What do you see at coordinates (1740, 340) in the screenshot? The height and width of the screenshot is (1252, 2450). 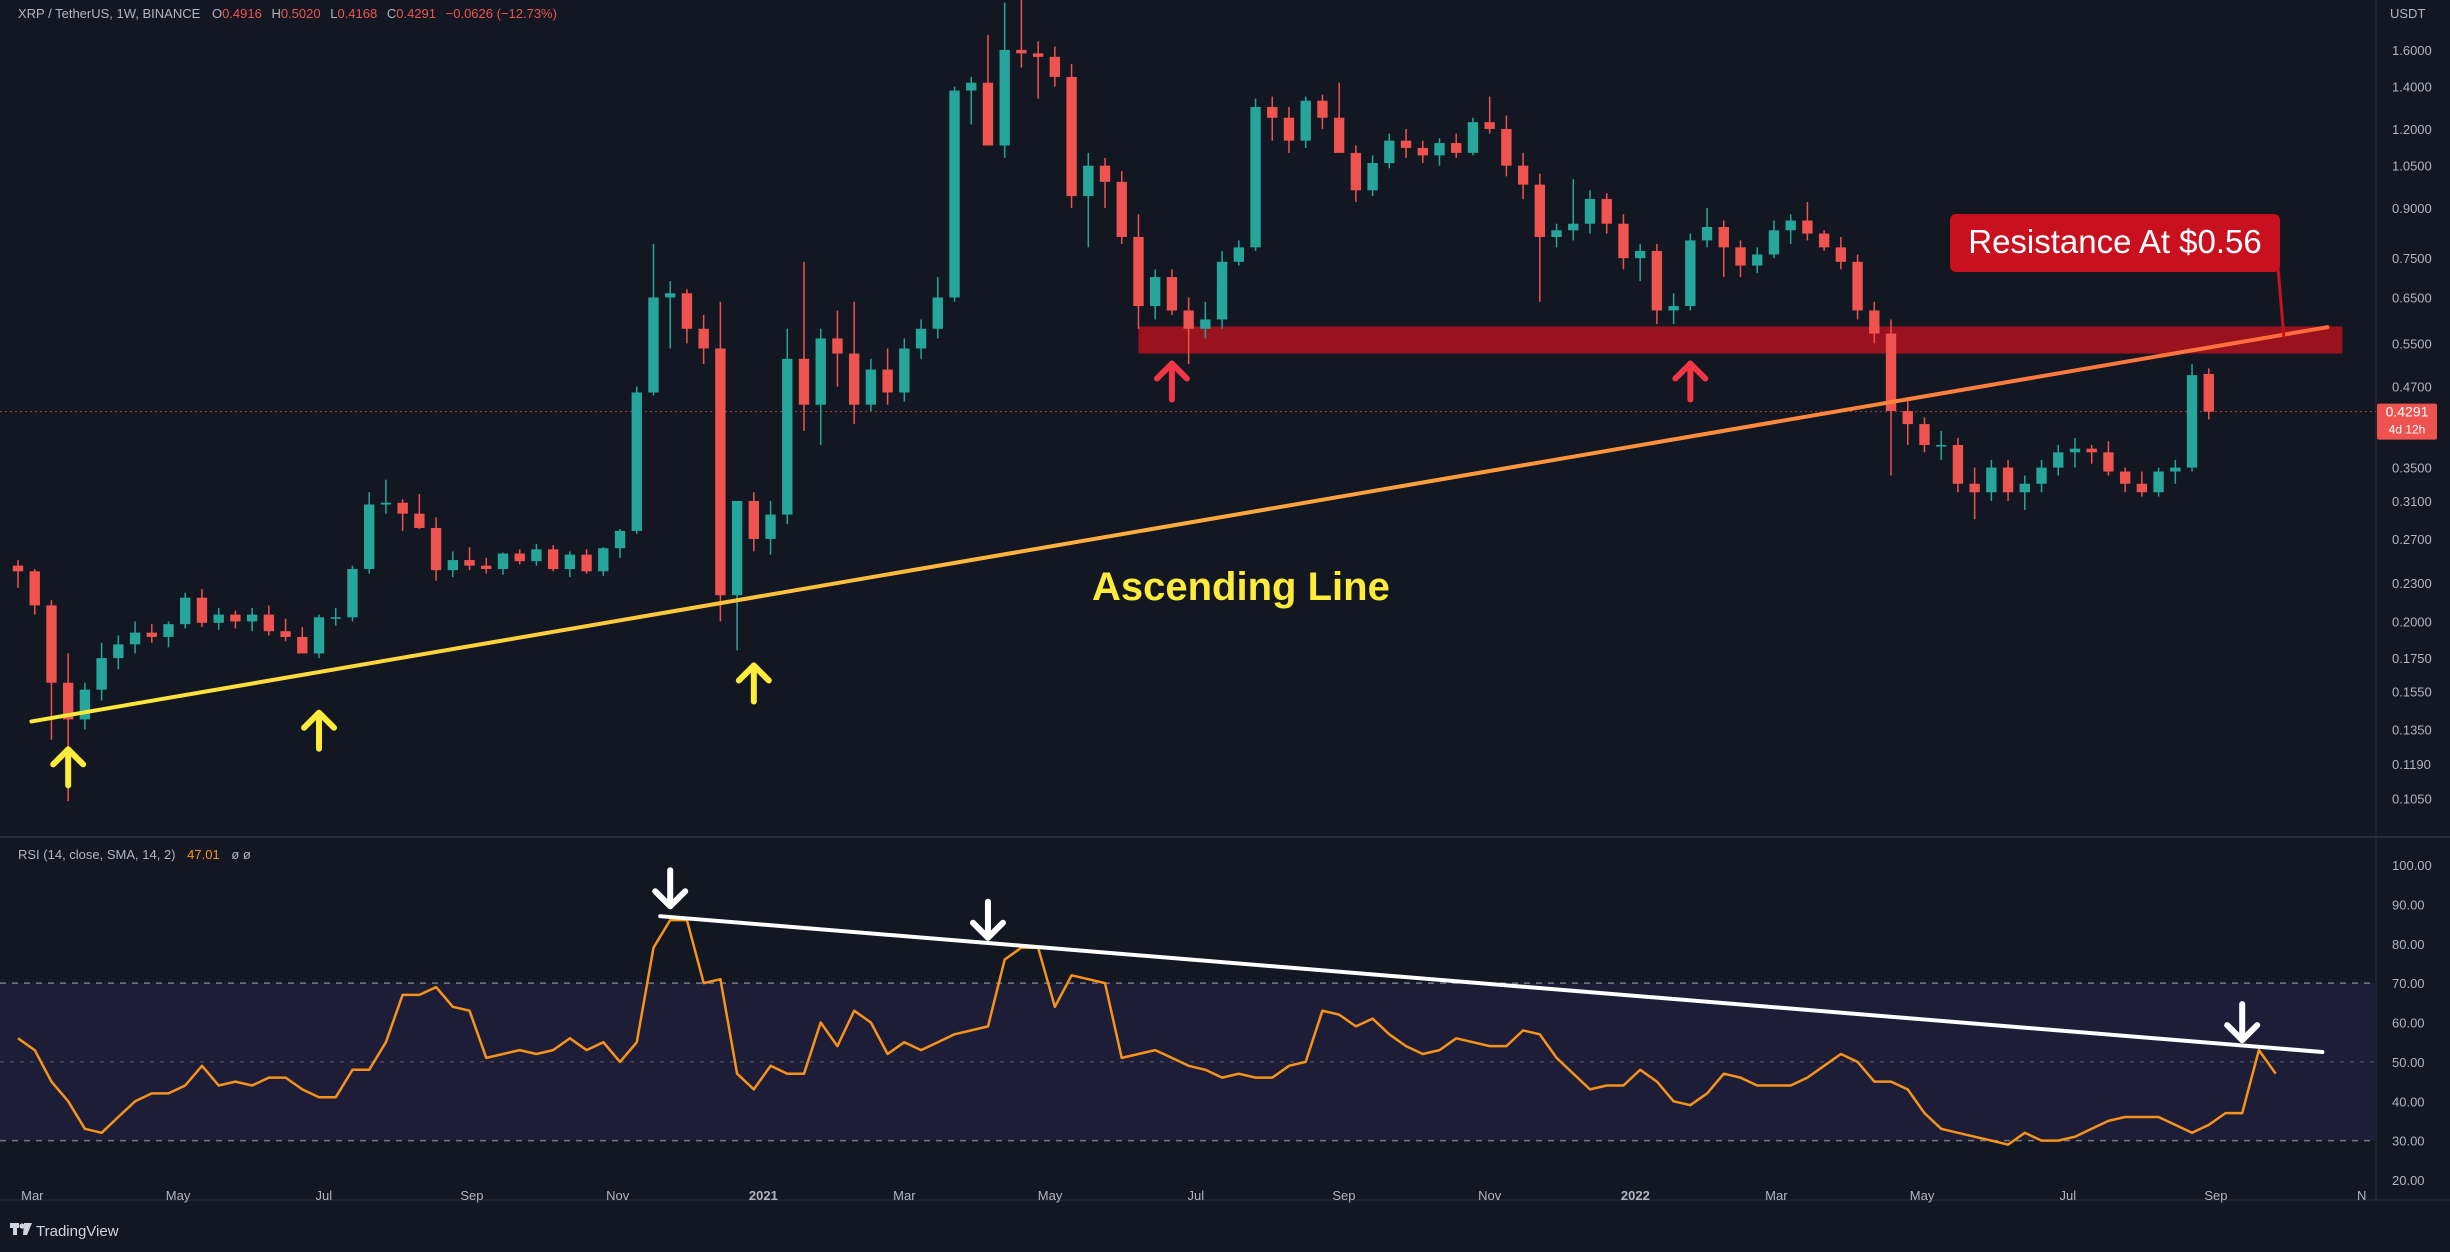 I see `resistance-zone` at bounding box center [1740, 340].